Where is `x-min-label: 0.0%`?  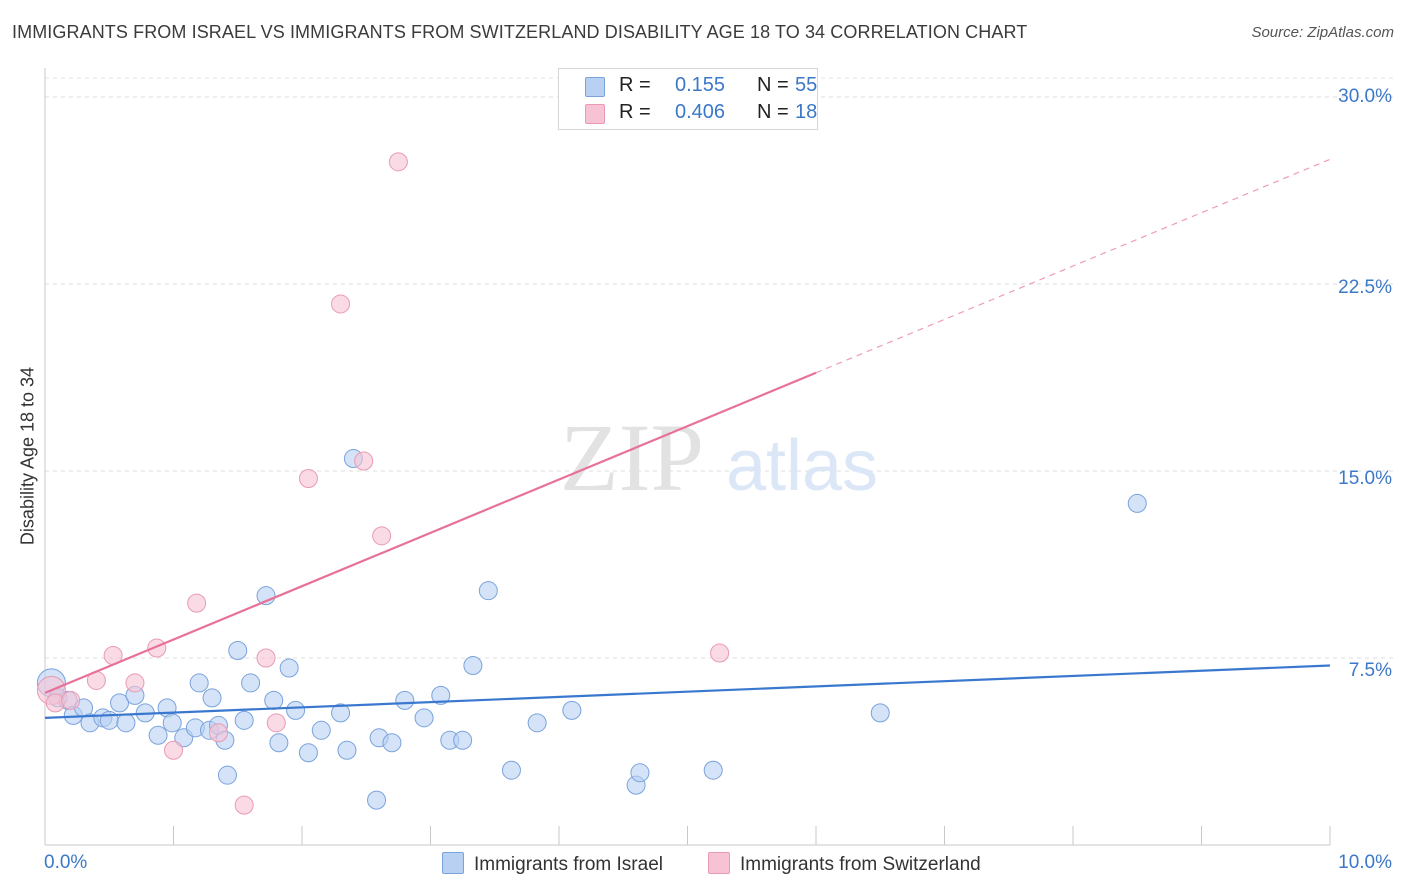
x-min-label: 0.0% is located at coordinates (66, 862).